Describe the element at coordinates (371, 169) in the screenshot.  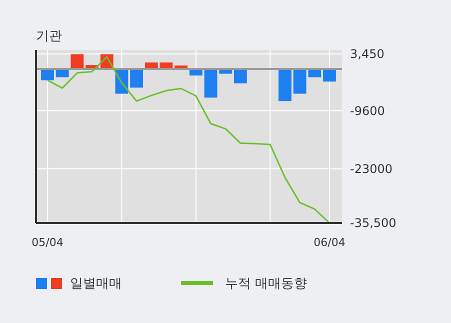
I see `y-tick-label: -23000` at that location.